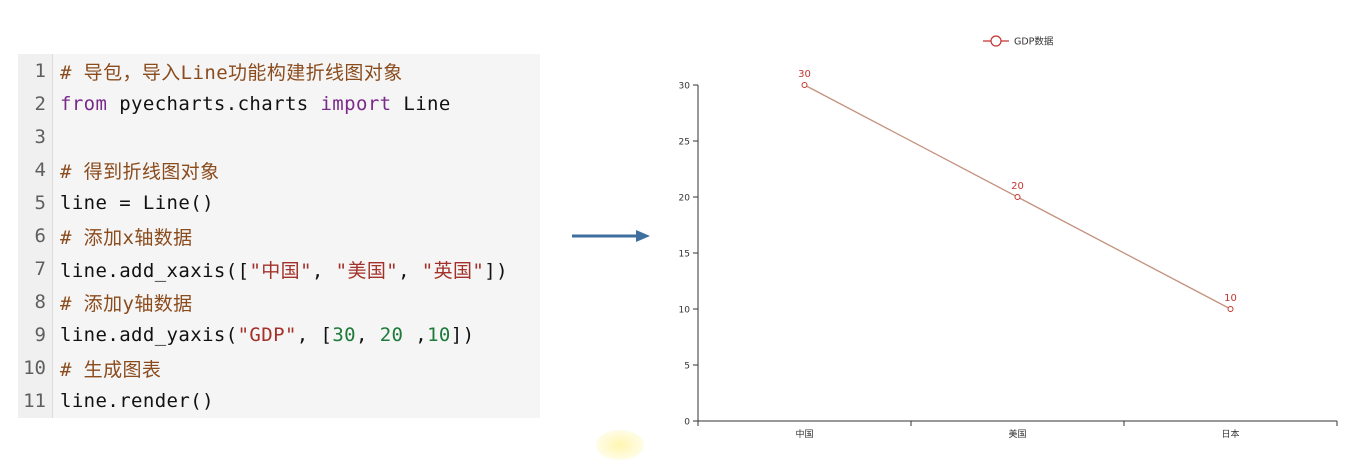  I want to click on code-token: 20, so click(391, 335).